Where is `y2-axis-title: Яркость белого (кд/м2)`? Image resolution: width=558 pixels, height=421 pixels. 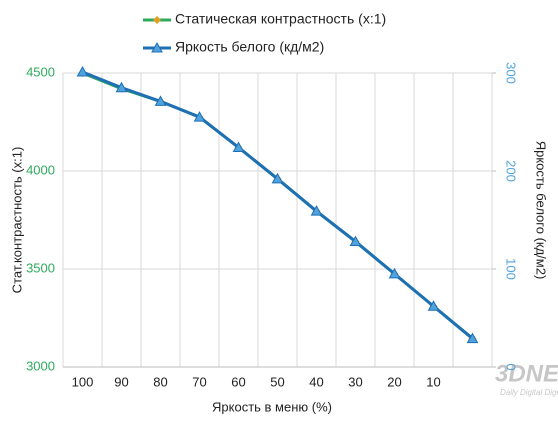
y2-axis-title: Яркость белого (кд/м2) is located at coordinates (541, 210).